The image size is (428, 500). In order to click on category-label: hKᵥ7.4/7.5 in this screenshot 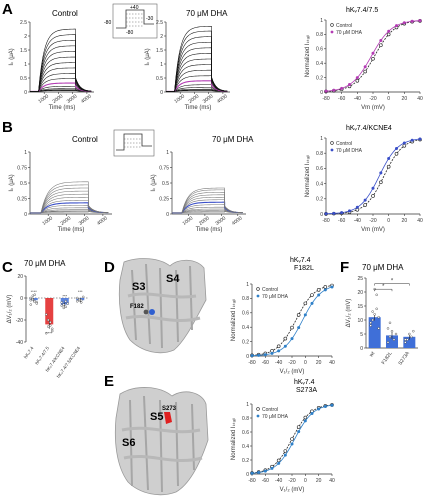, I will do `click(42, 355)`.